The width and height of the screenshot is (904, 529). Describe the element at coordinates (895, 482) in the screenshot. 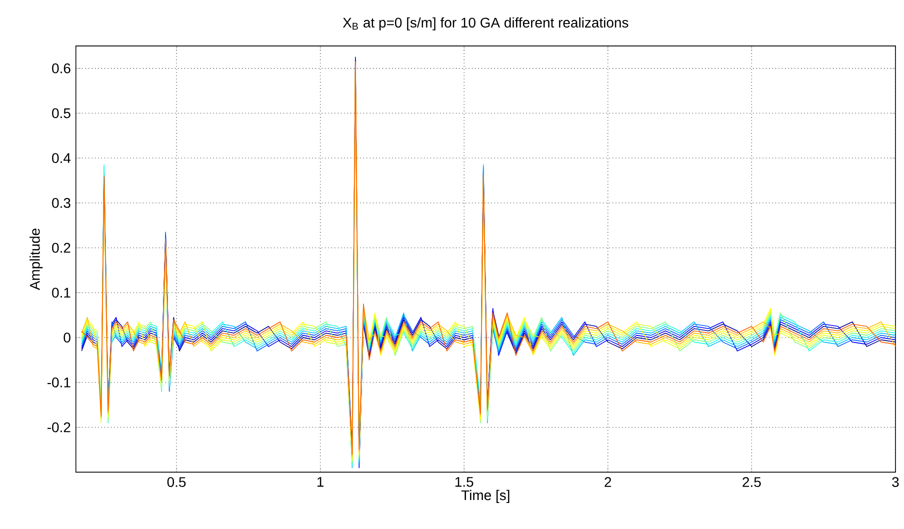

I see `x-tick-label: 3` at that location.